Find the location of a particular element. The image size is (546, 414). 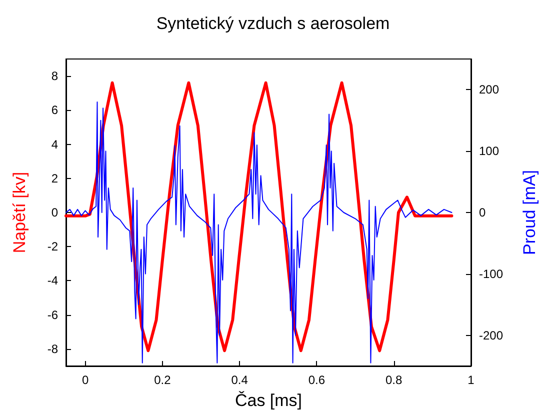

y2-axis-title: Proud [mA] is located at coordinates (529, 213).